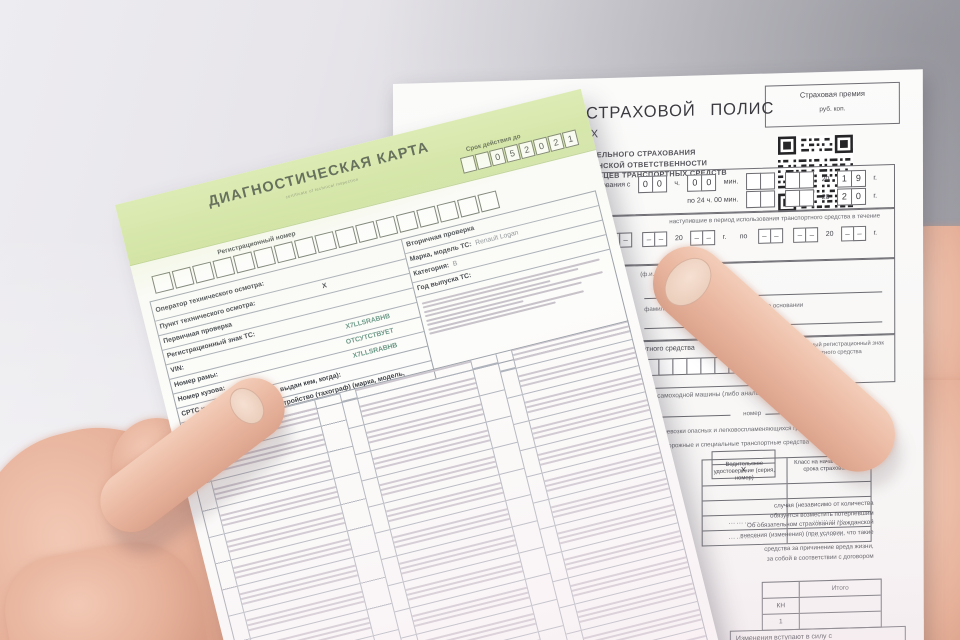 This screenshot has height=640, width=960. I want to click on policy-footer-note: Изменения вступают в силу с, so click(817, 632).